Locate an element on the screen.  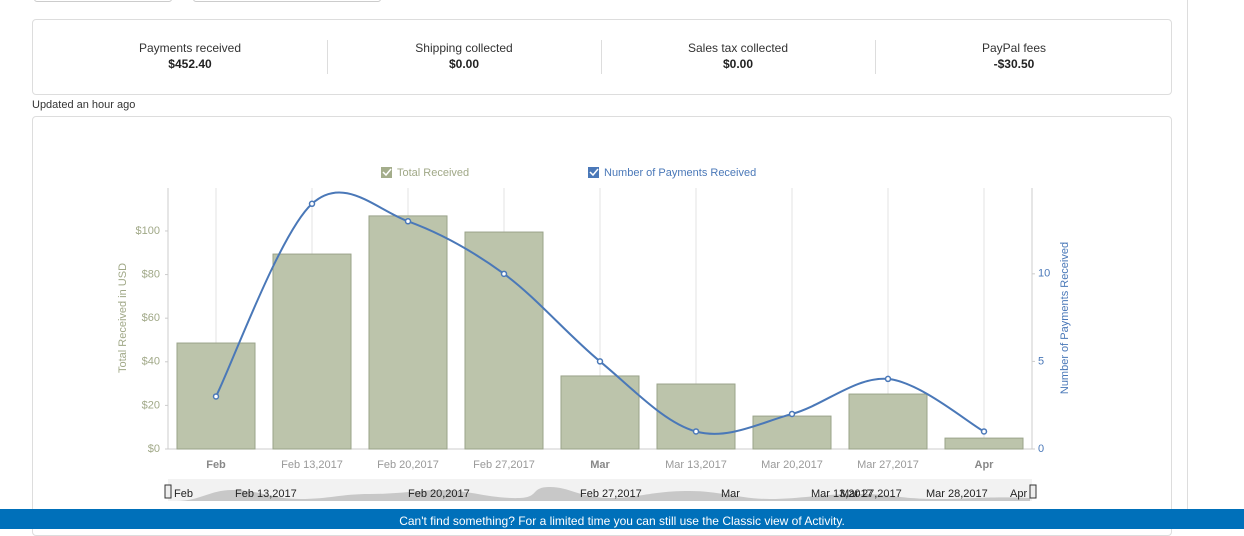
navigator-label: Feb is located at coordinates (183, 494).